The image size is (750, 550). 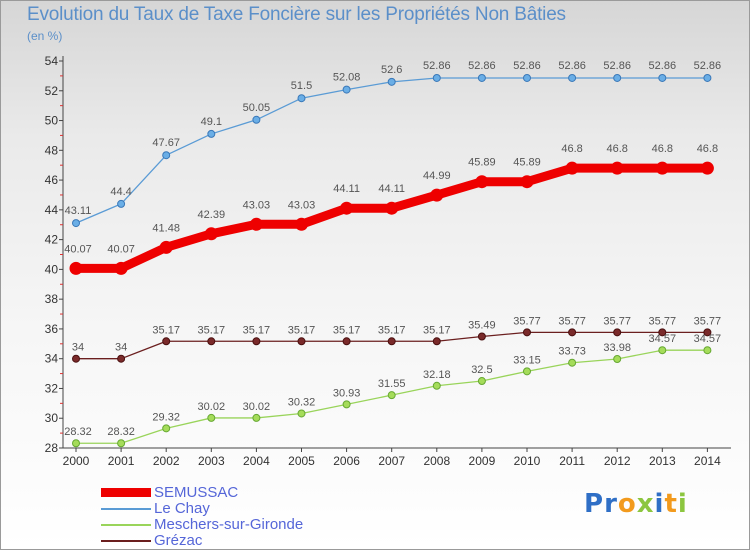 What do you see at coordinates (645, 504) in the screenshot?
I see `logo-letter: x` at bounding box center [645, 504].